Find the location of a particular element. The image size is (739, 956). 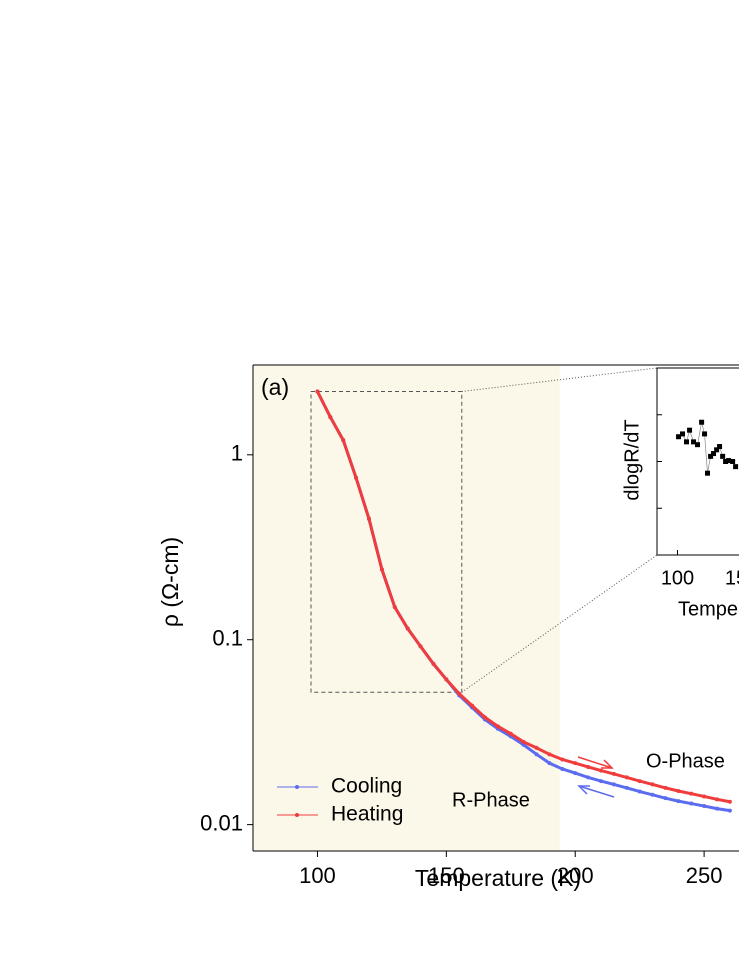

x-axis-title: Temperature (K) is located at coordinates (498, 878).